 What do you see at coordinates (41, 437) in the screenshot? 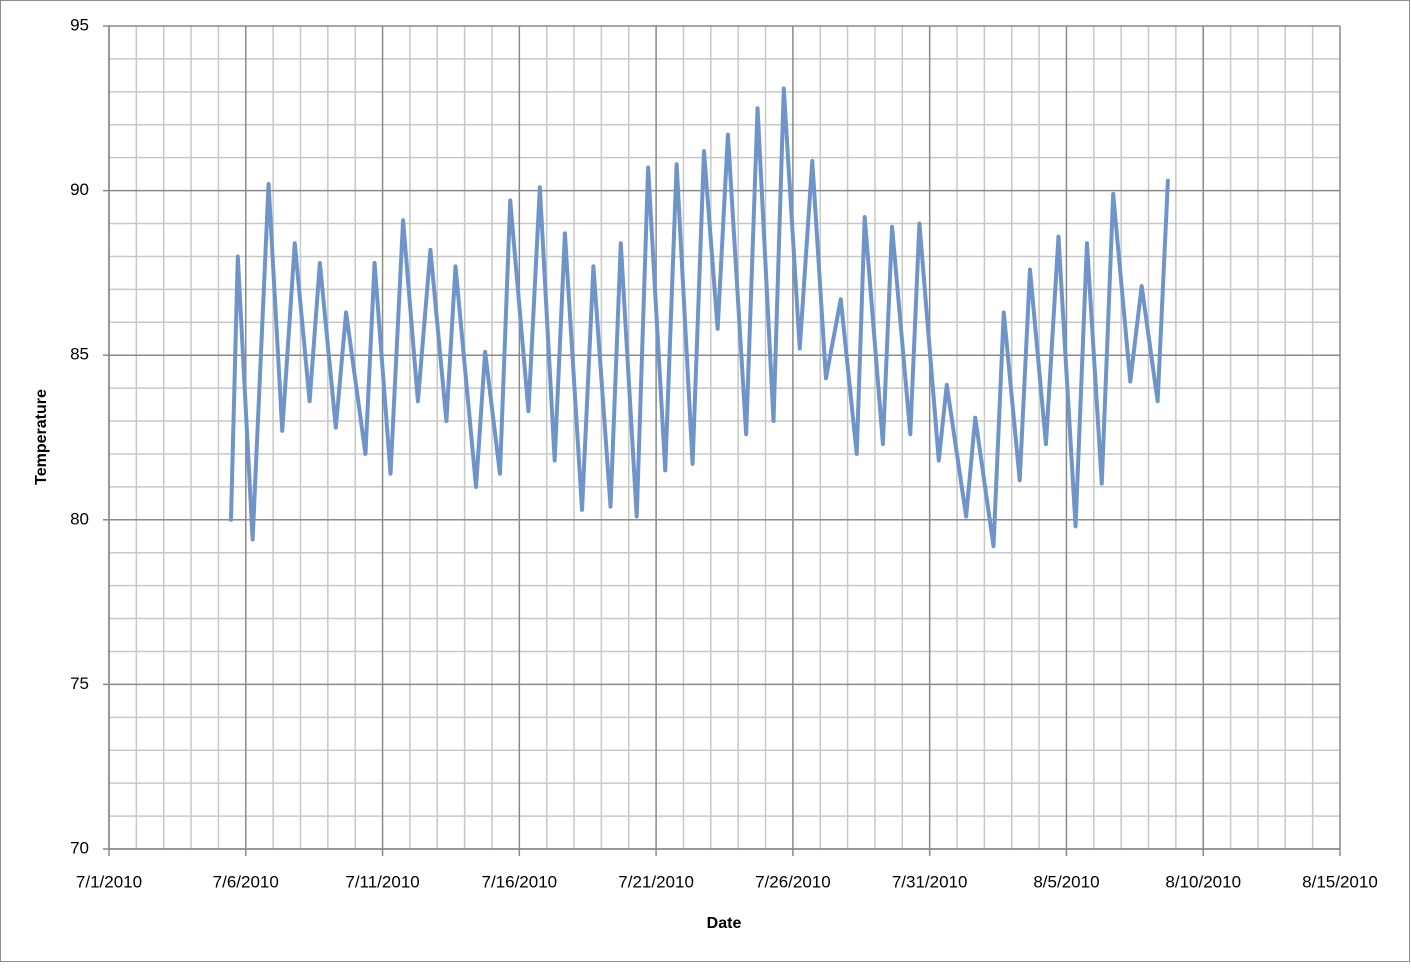
I see `y-axis-title: Temperature` at bounding box center [41, 437].